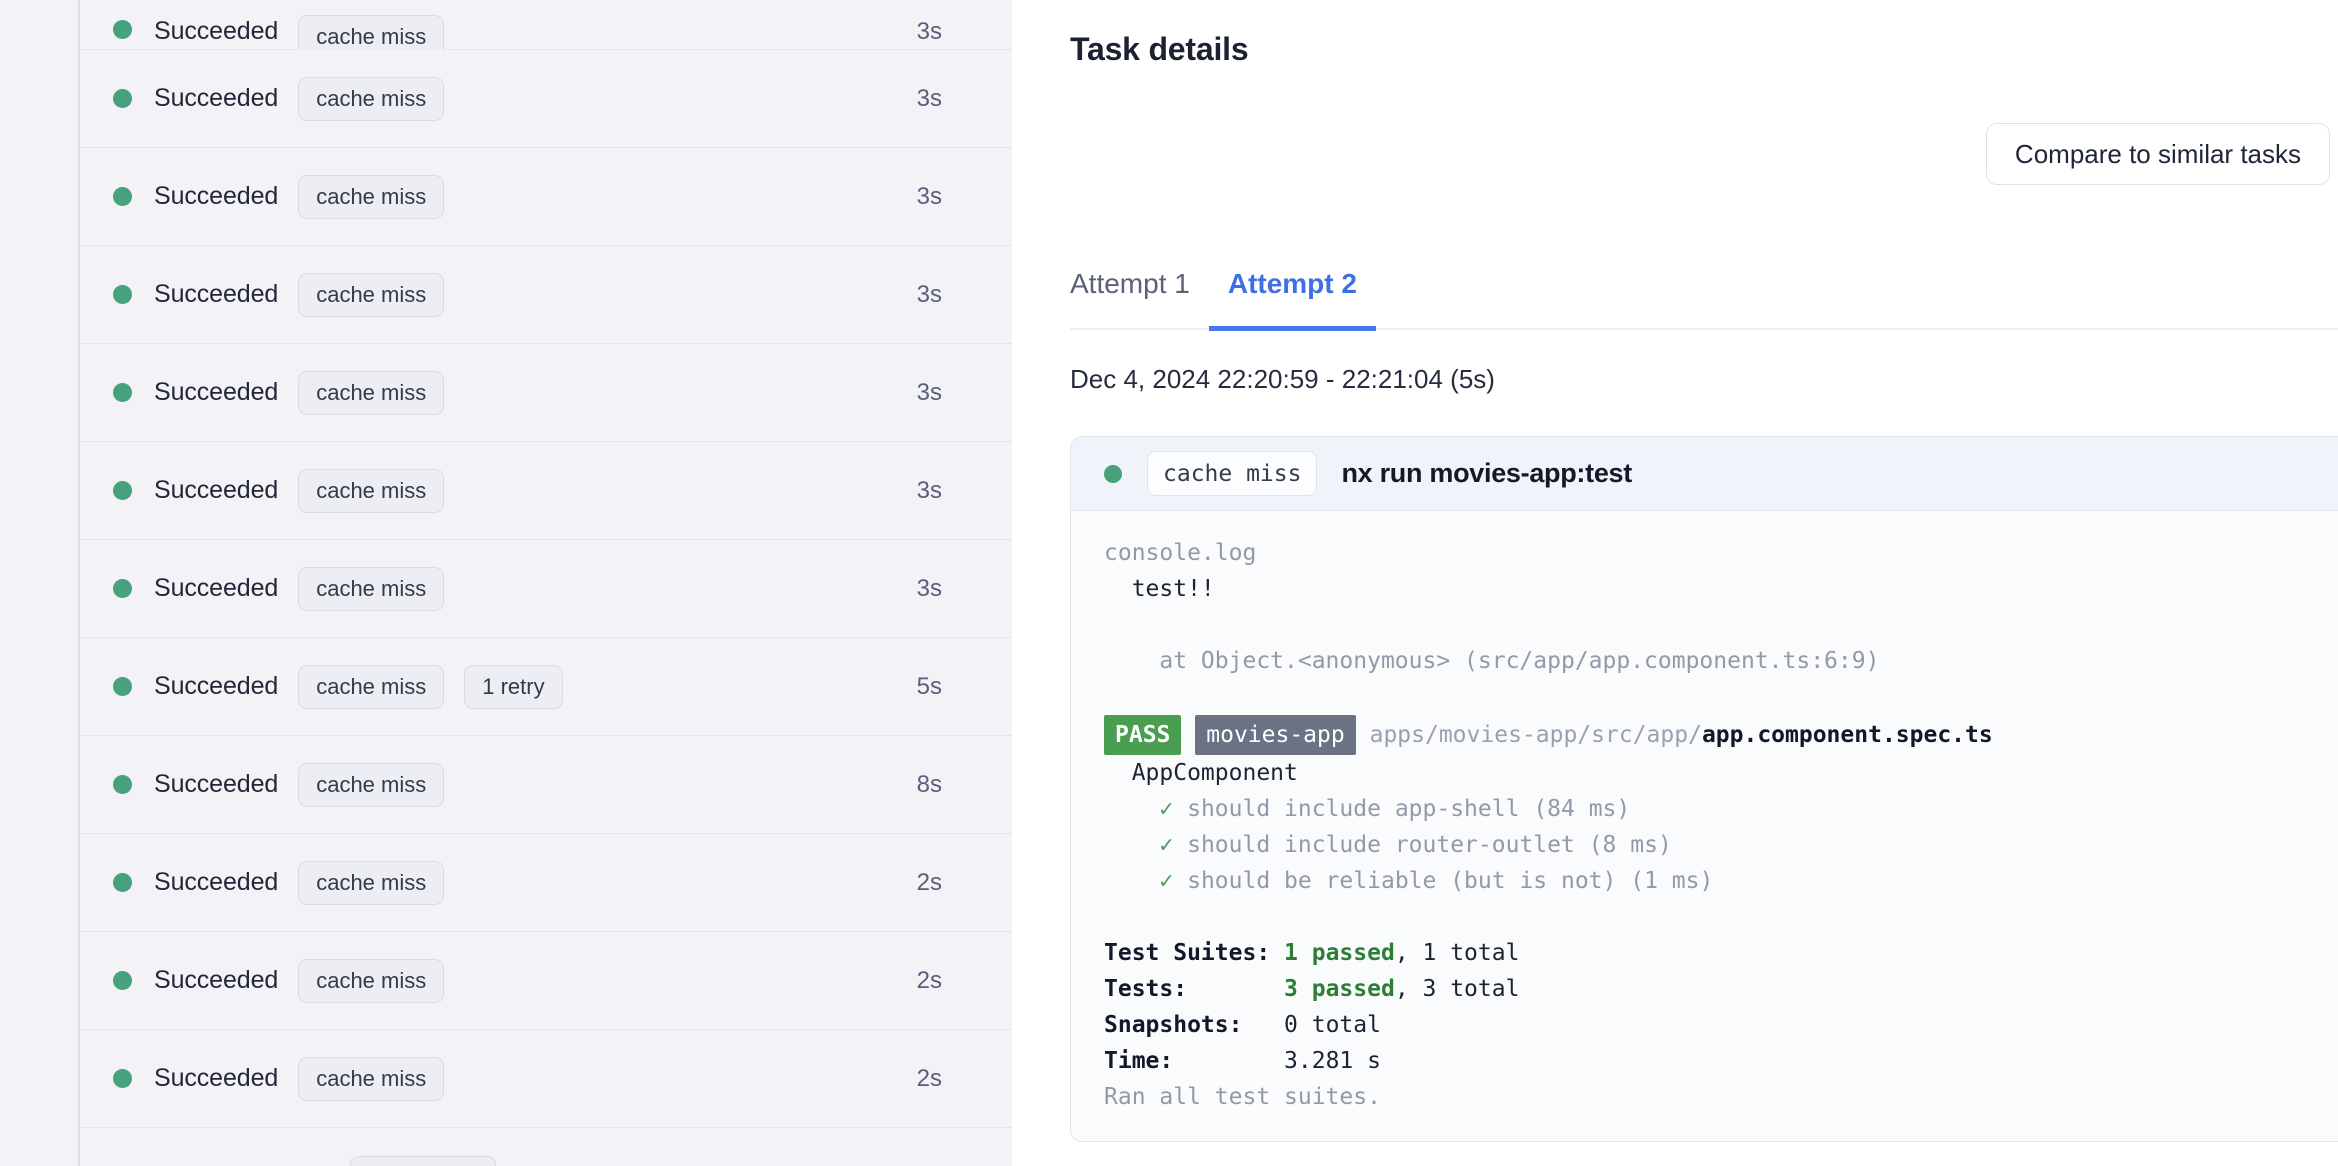  What do you see at coordinates (1143, 735) in the screenshot?
I see `pass-badge: PASS` at bounding box center [1143, 735].